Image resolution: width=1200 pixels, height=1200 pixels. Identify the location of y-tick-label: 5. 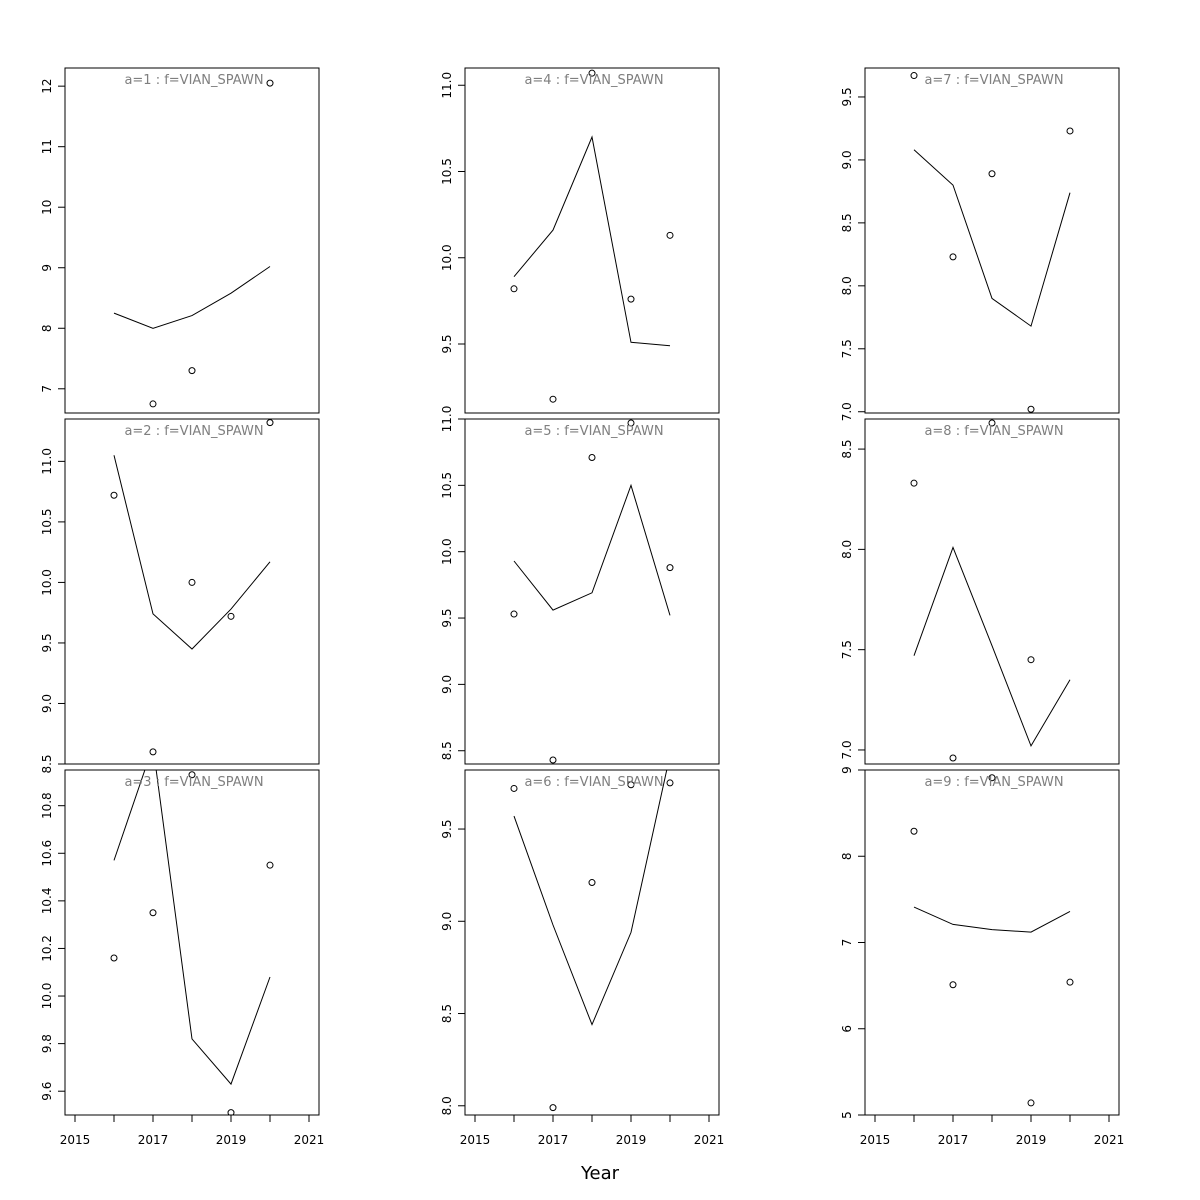
(847, 1115).